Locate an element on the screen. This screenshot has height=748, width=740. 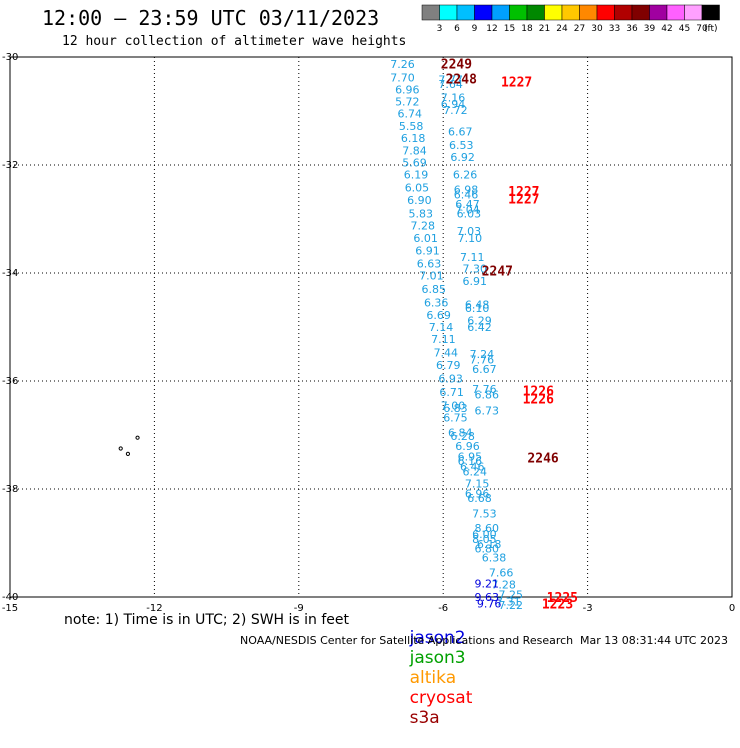
colorbar-label: 9 is located at coordinates (475, 29).